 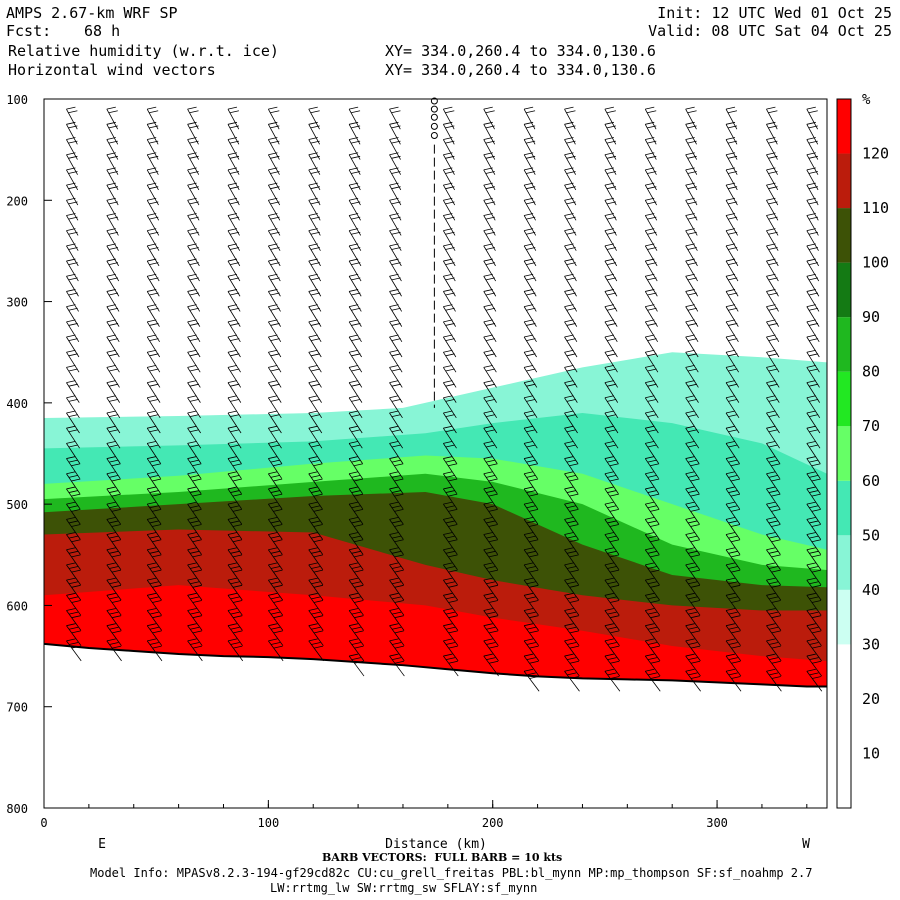 What do you see at coordinates (871, 699) in the screenshot?
I see `colorbar-label: 20` at bounding box center [871, 699].